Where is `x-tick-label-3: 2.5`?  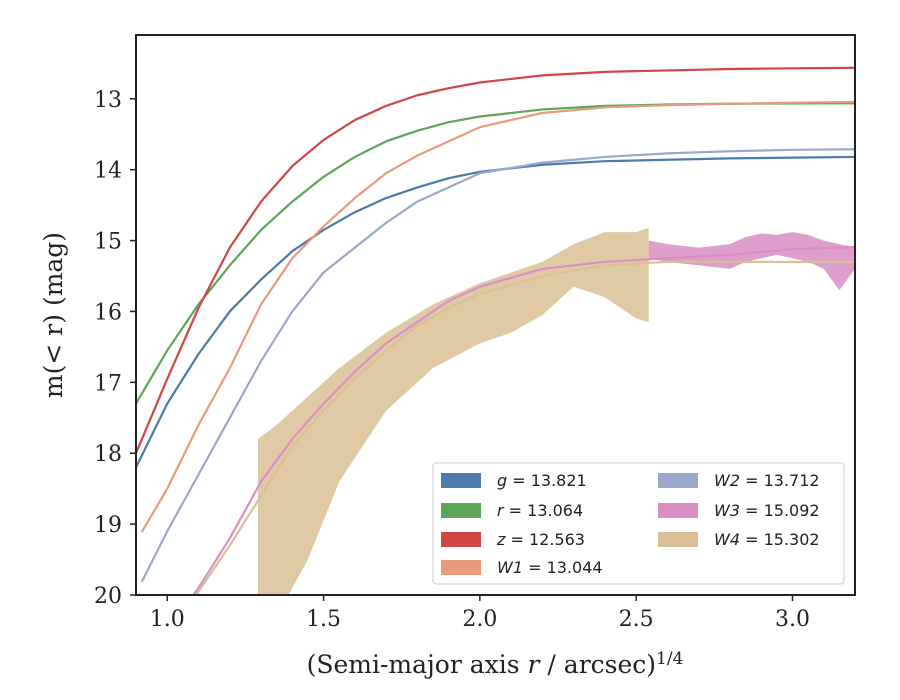
x-tick-label-3: 2.5 is located at coordinates (636, 619).